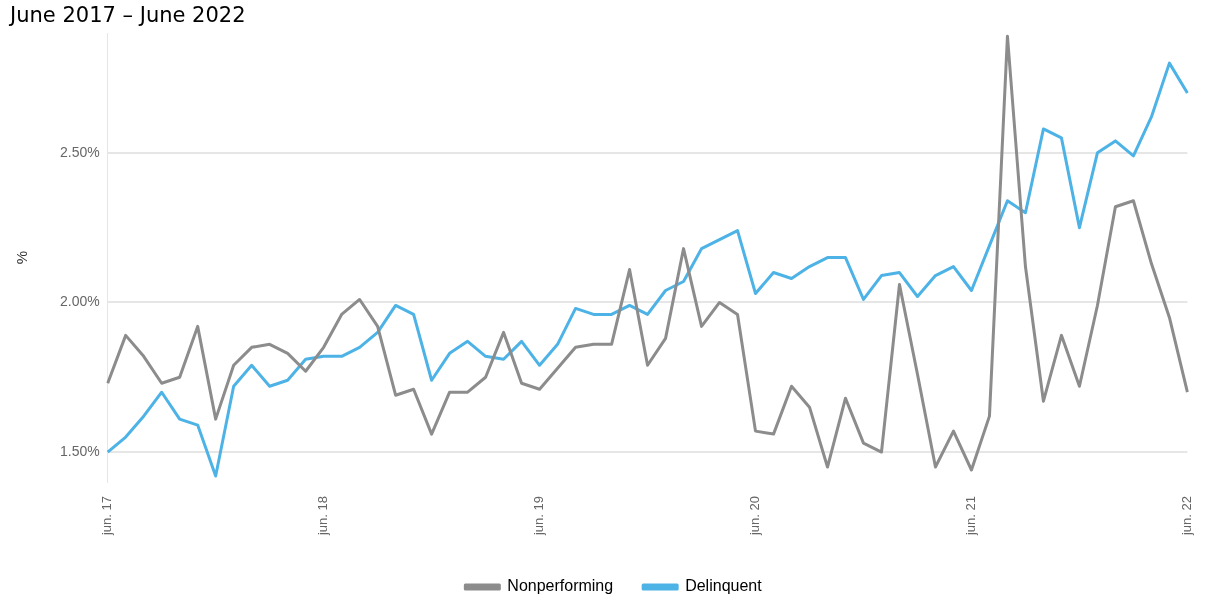  I want to click on x-tick-label: jun. 18, so click(323, 516).